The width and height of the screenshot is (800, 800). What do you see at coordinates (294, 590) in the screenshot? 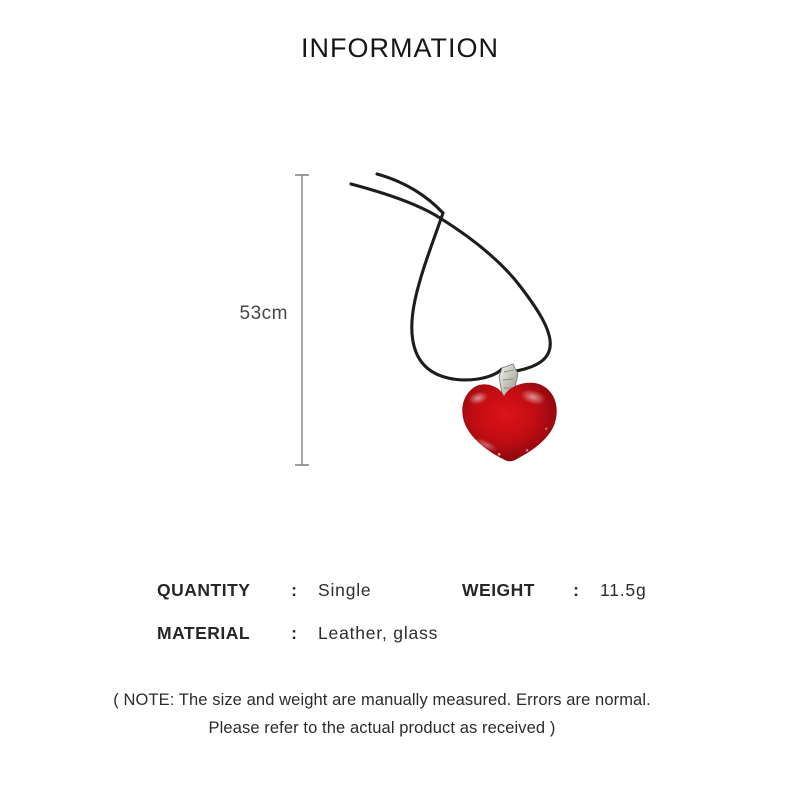
I see `spec-colon-quantity: :` at bounding box center [294, 590].